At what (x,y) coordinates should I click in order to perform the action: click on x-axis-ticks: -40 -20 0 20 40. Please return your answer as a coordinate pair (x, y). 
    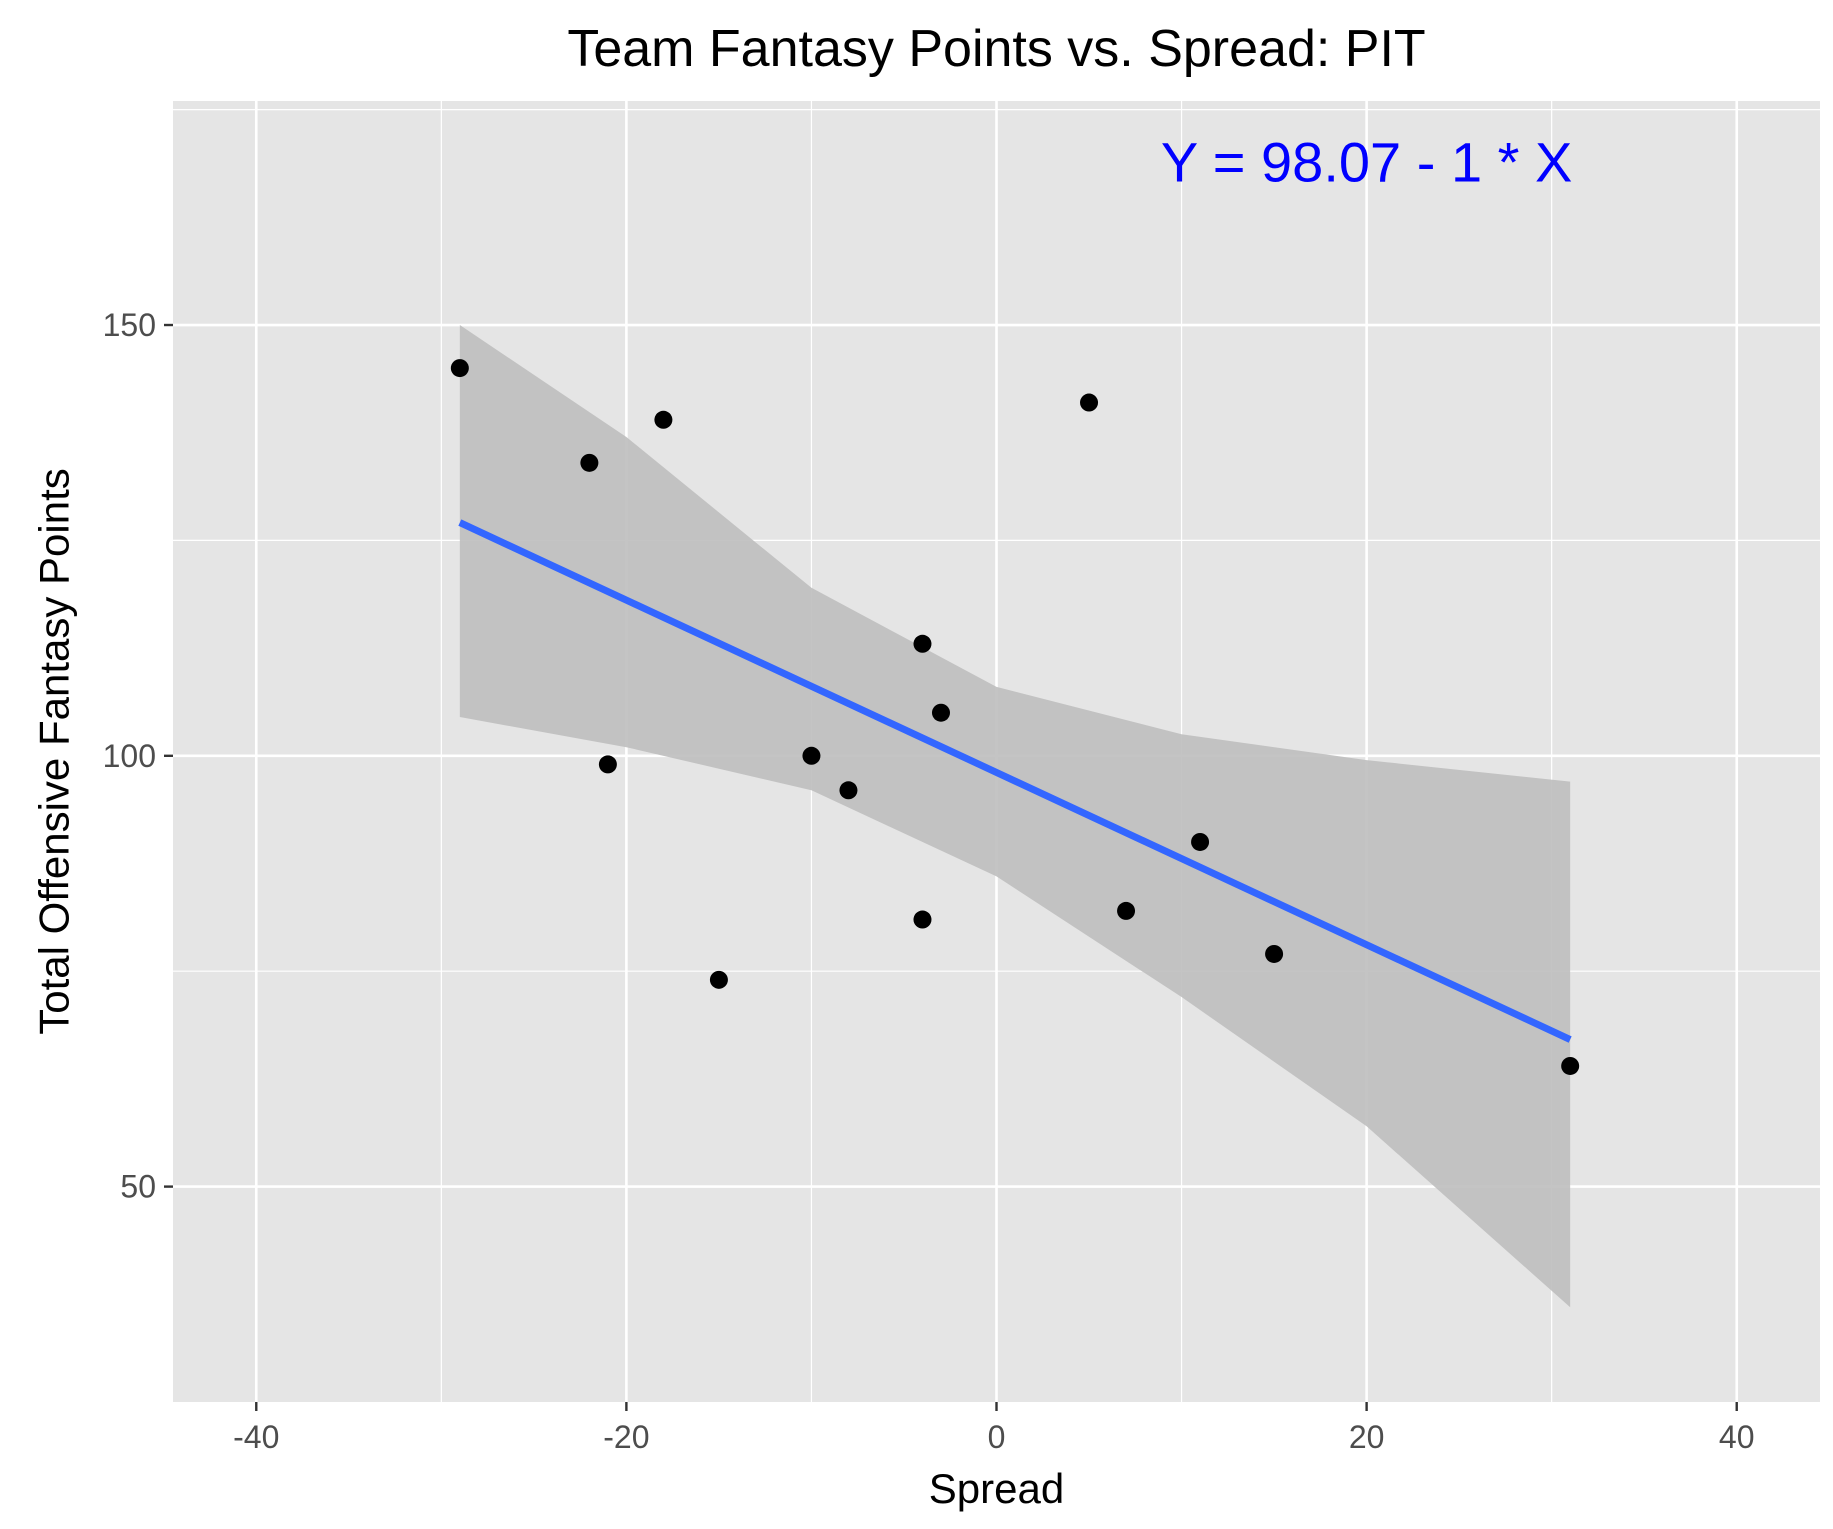
    Looking at the image, I should click on (994, 1428).